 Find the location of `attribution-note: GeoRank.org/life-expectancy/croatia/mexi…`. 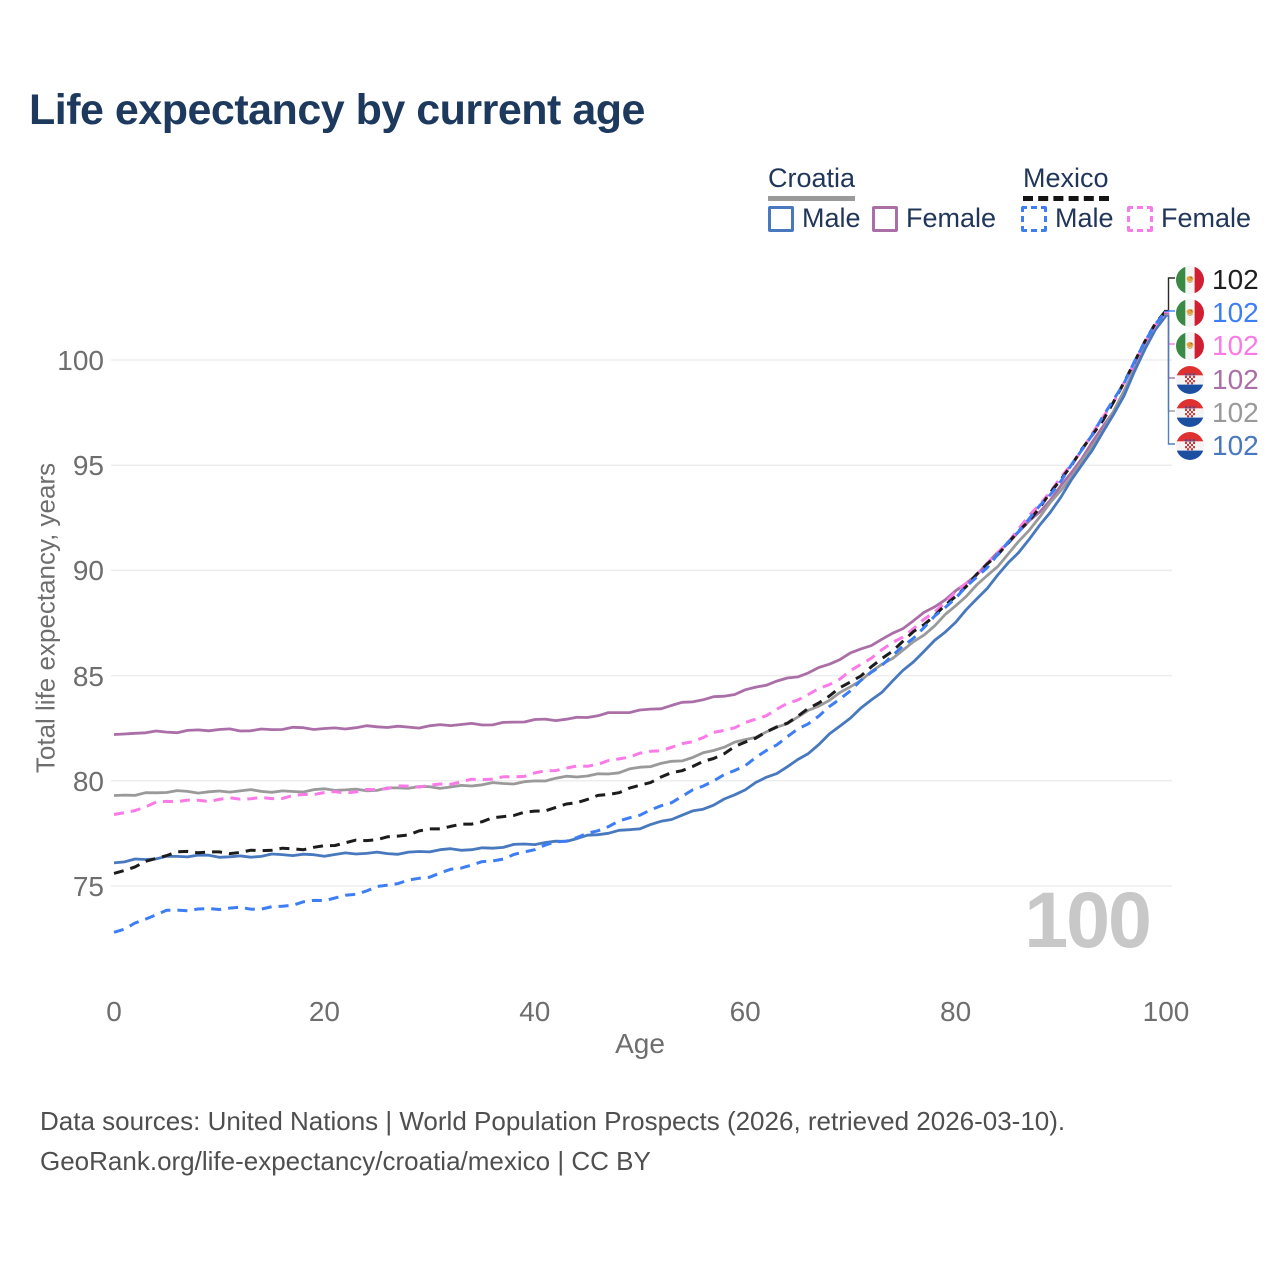

attribution-note: GeoRank.org/life-expectancy/croatia/mexi… is located at coordinates (345, 1161).